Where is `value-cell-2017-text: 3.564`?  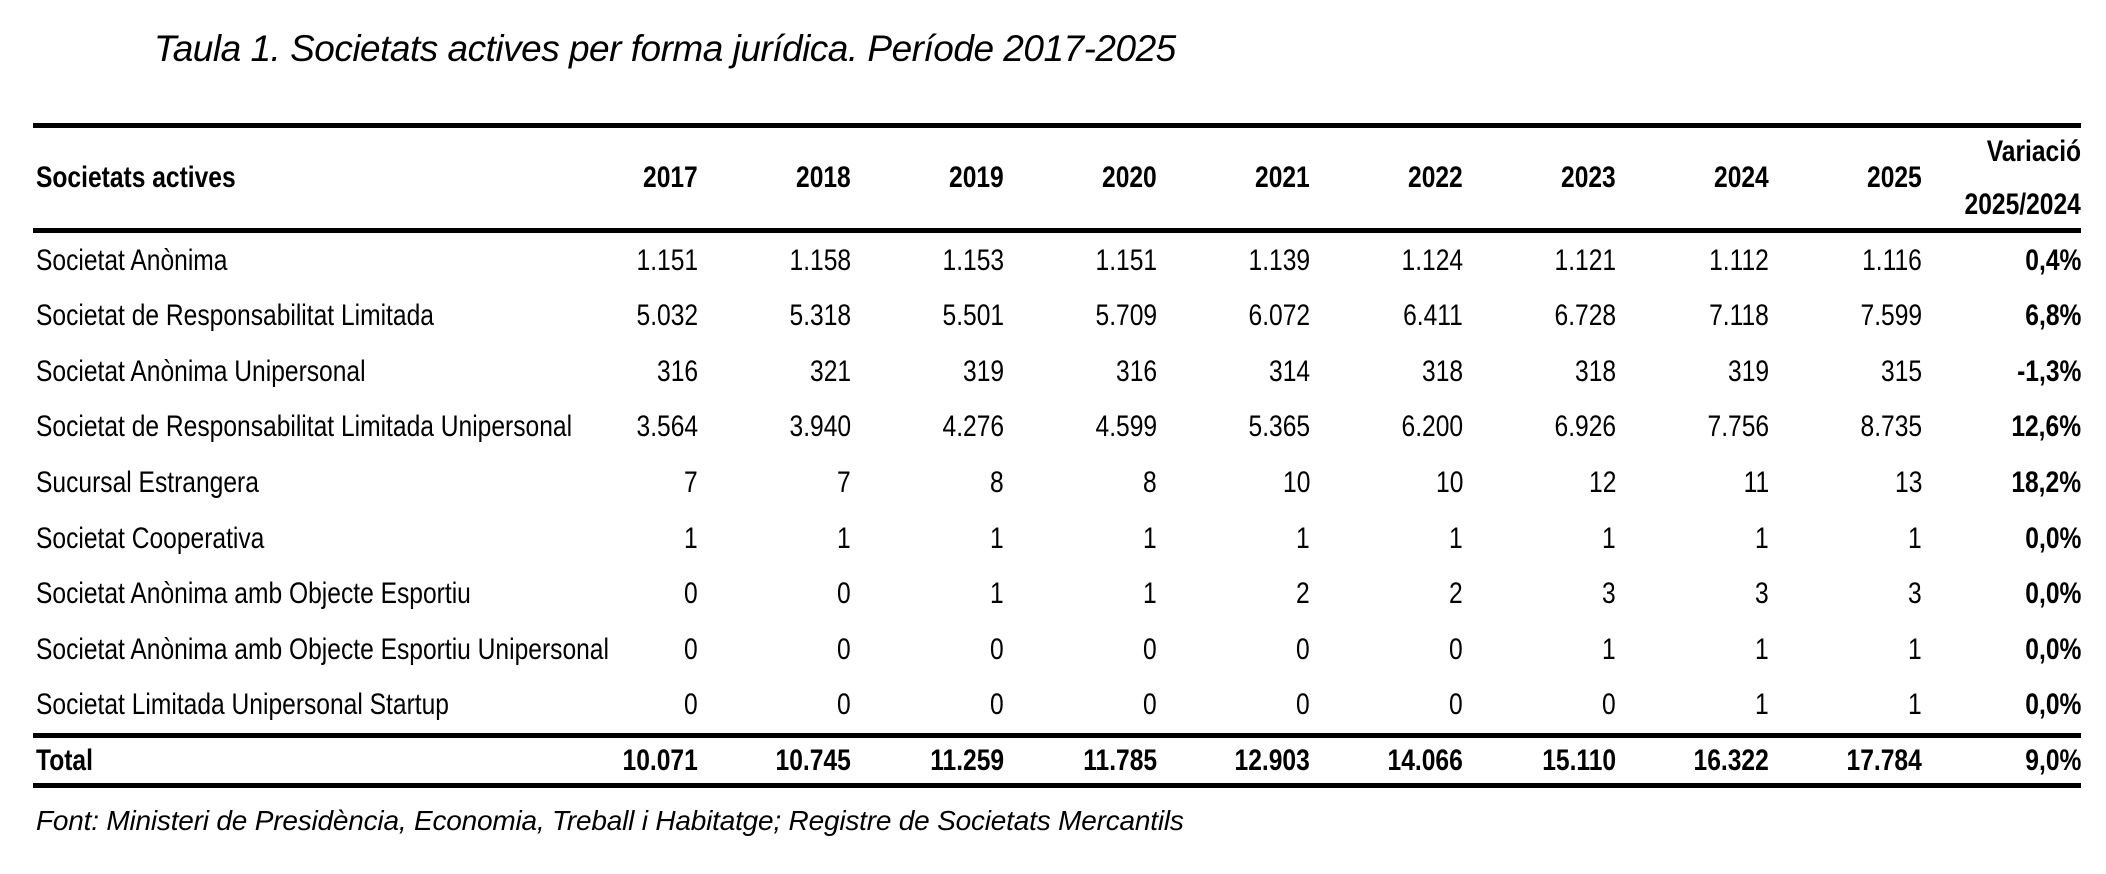 value-cell-2017-text: 3.564 is located at coordinates (667, 427).